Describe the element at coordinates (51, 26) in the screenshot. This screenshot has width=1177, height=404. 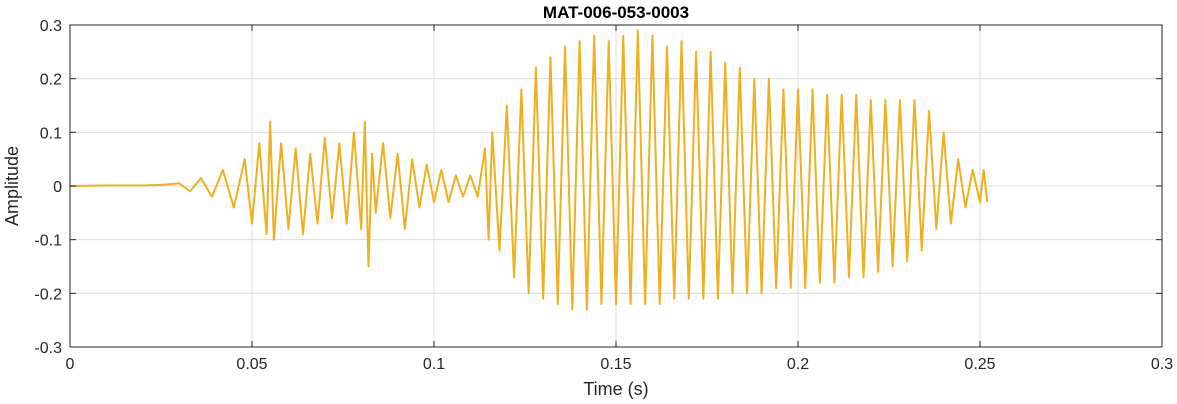
I see `y-tick-label: 0.3` at that location.